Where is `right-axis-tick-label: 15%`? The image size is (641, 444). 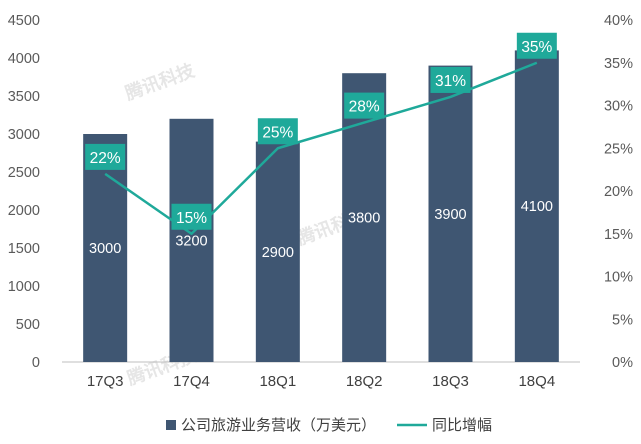 right-axis-tick-label: 15% is located at coordinates (618, 235).